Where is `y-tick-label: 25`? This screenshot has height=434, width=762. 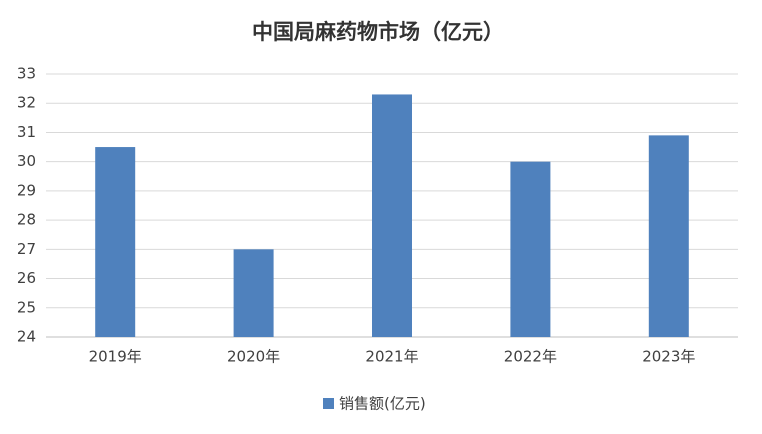 y-tick-label: 25 is located at coordinates (26, 307).